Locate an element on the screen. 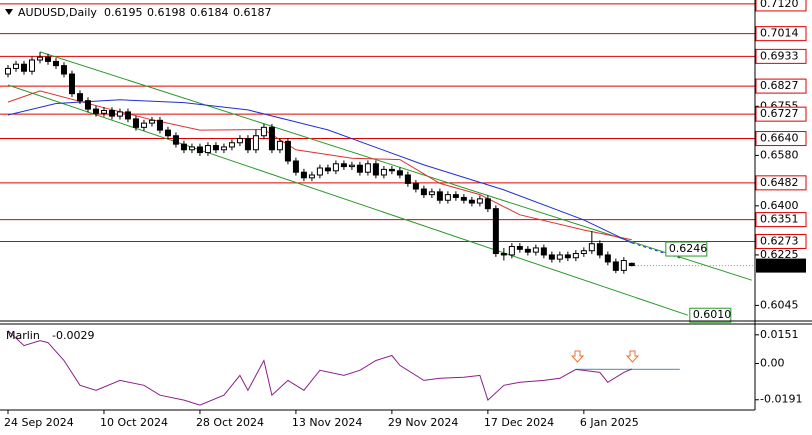  current-price-label: 0.6187 is located at coordinates (779, 265).